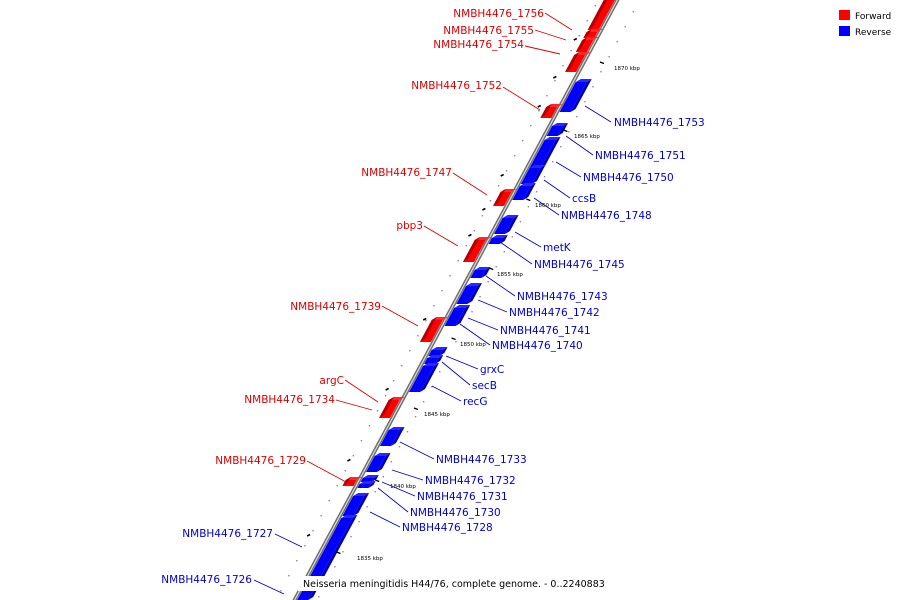  Describe the element at coordinates (370, 476) in the screenshot. I see `gene-block-NMBH4476_1731-top` at that location.